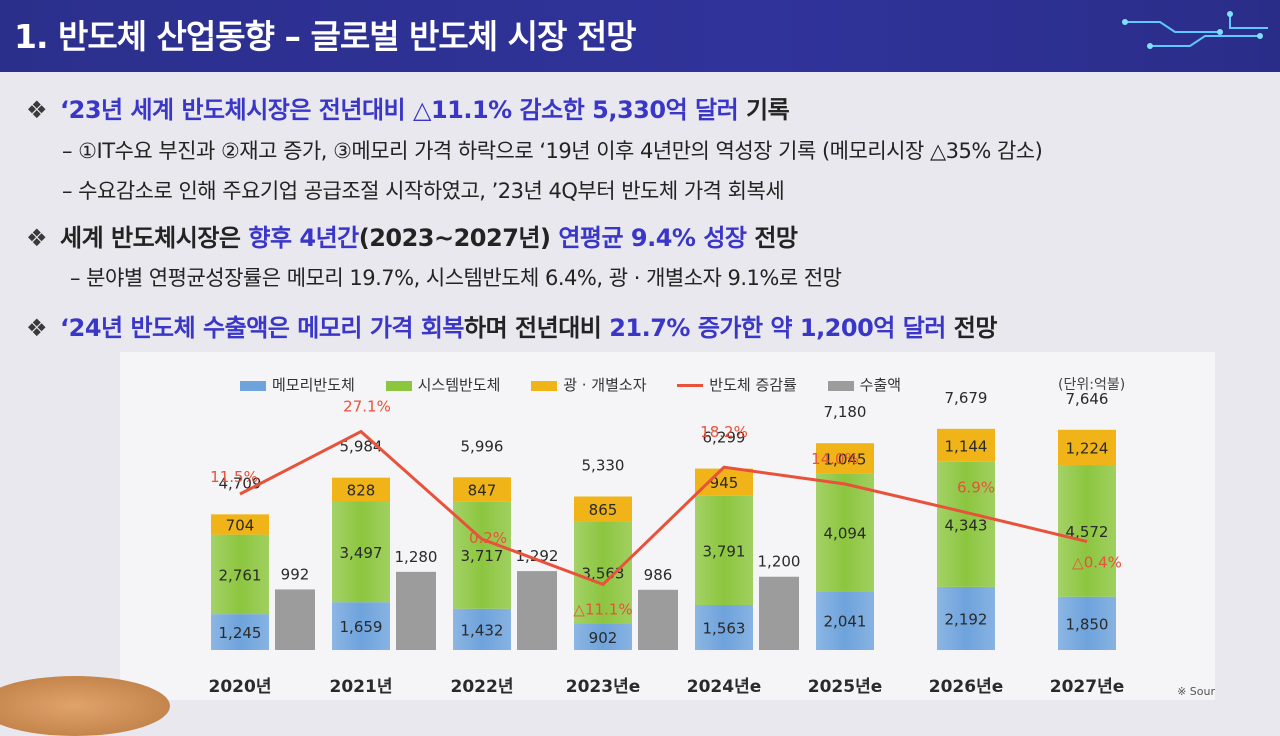 The image size is (1280, 736). Describe the element at coordinates (361, 687) in the screenshot. I see `x-tick-label: 2021년` at that location.